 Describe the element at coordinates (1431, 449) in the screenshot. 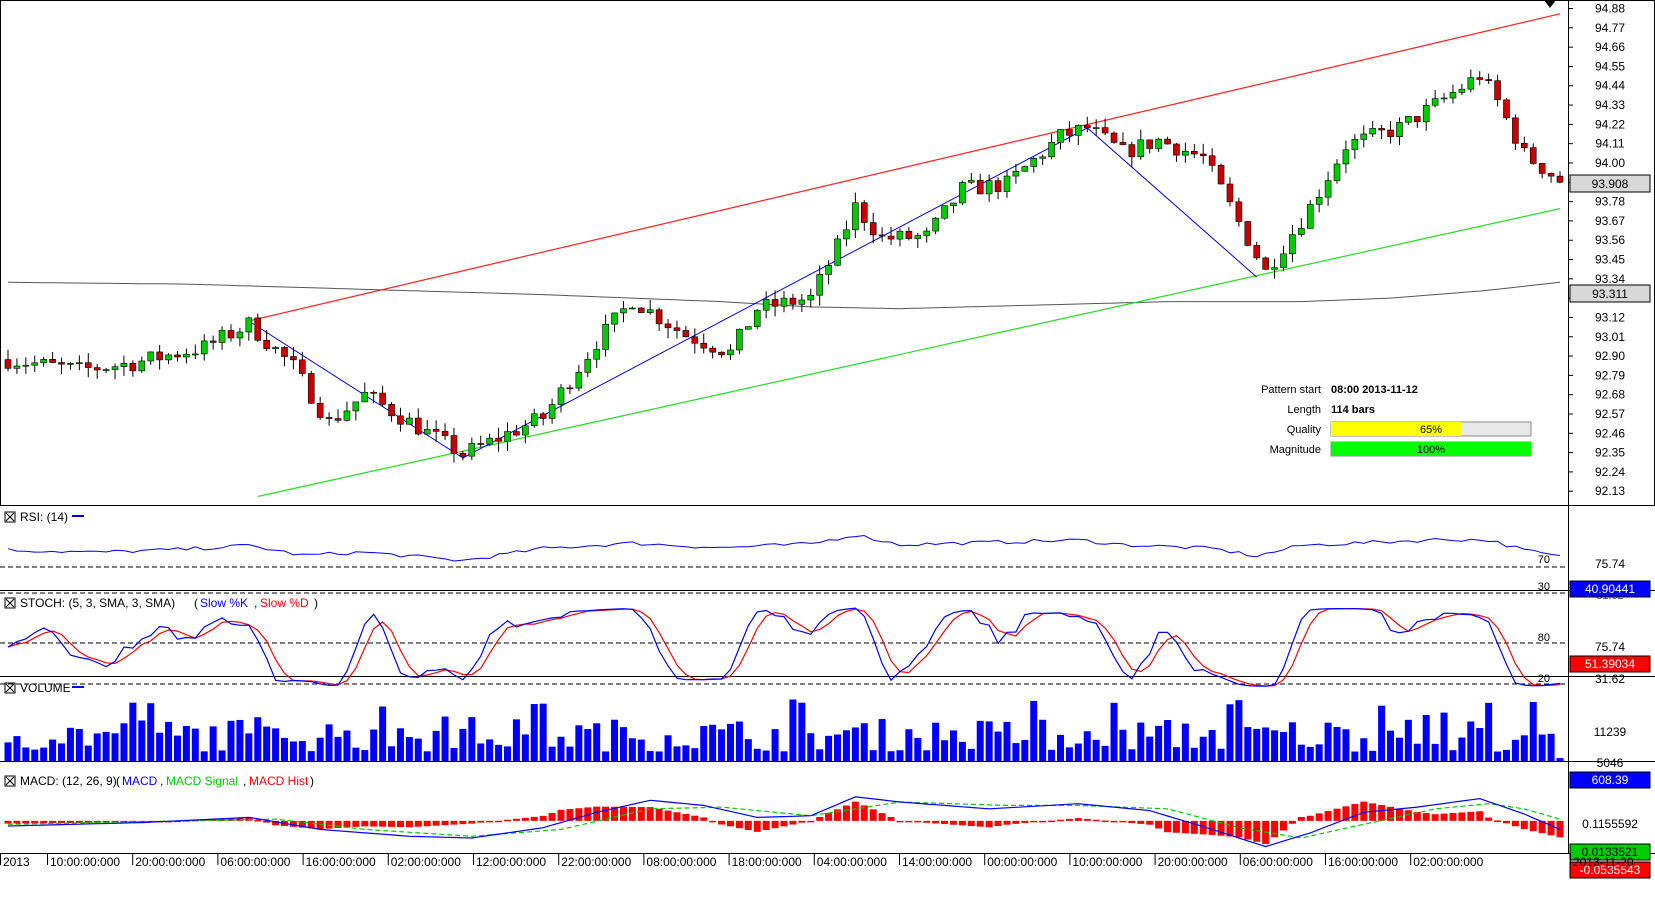

I see `magnitude-bar-fill` at that location.